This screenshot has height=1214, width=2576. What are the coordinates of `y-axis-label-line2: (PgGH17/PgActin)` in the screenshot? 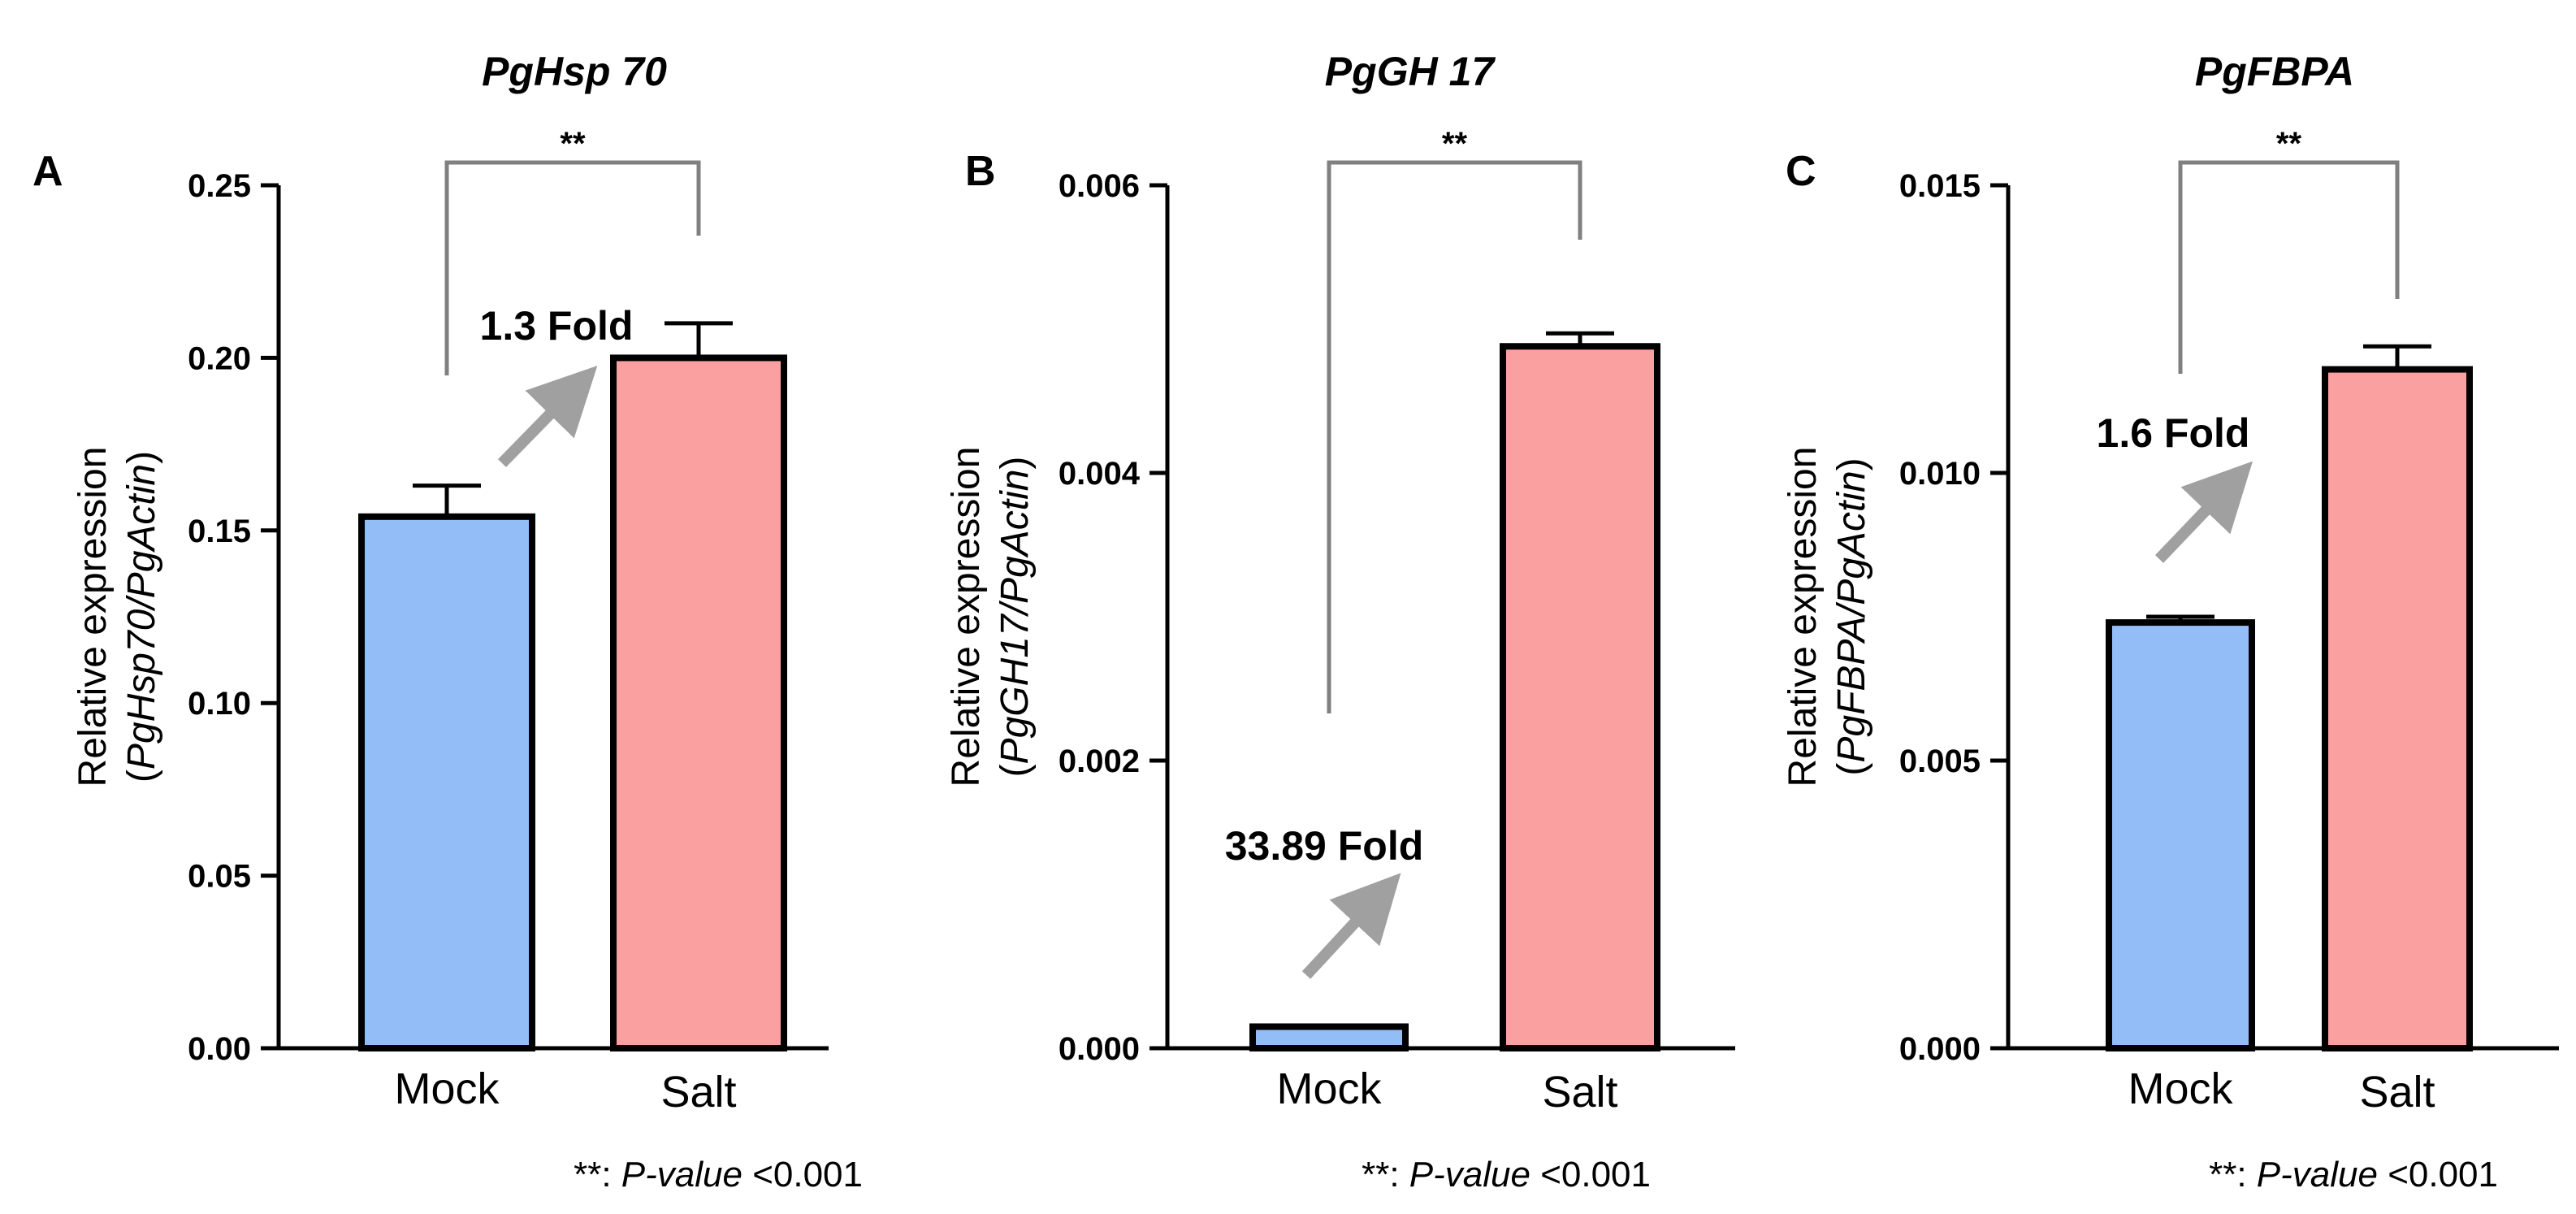 It's located at (1016, 617).